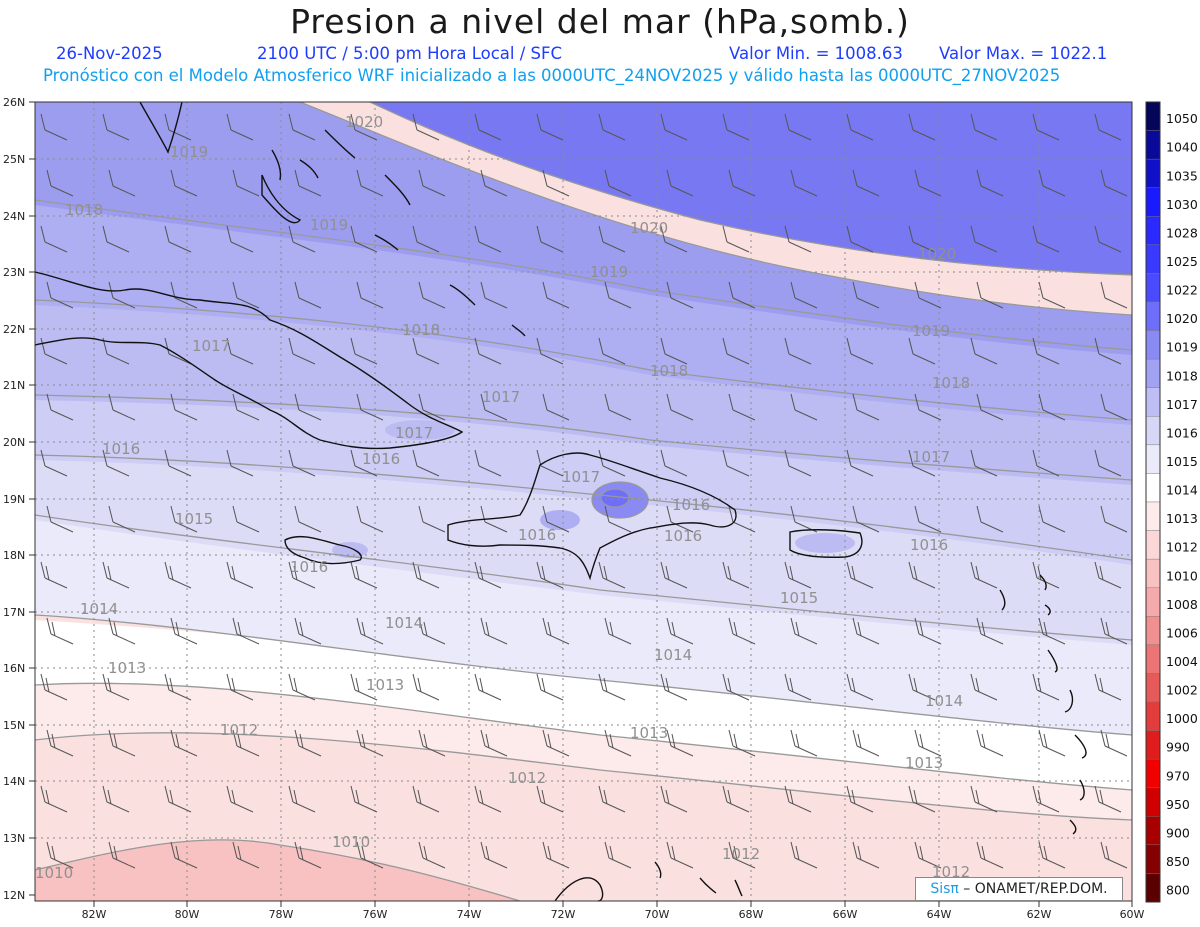 This screenshot has width=1200, height=927. I want to click on isobar-label: 1013, so click(127, 668).